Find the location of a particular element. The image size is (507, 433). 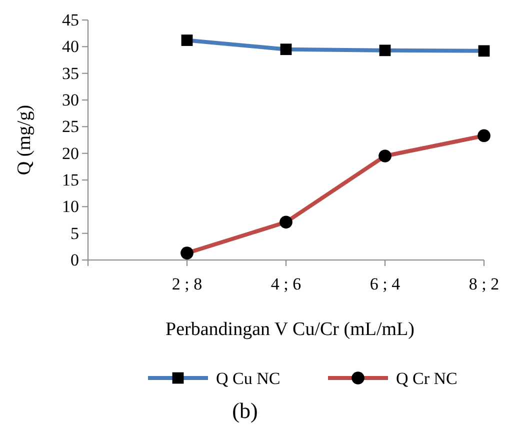

y-tick-label: 25 is located at coordinates (70, 126).